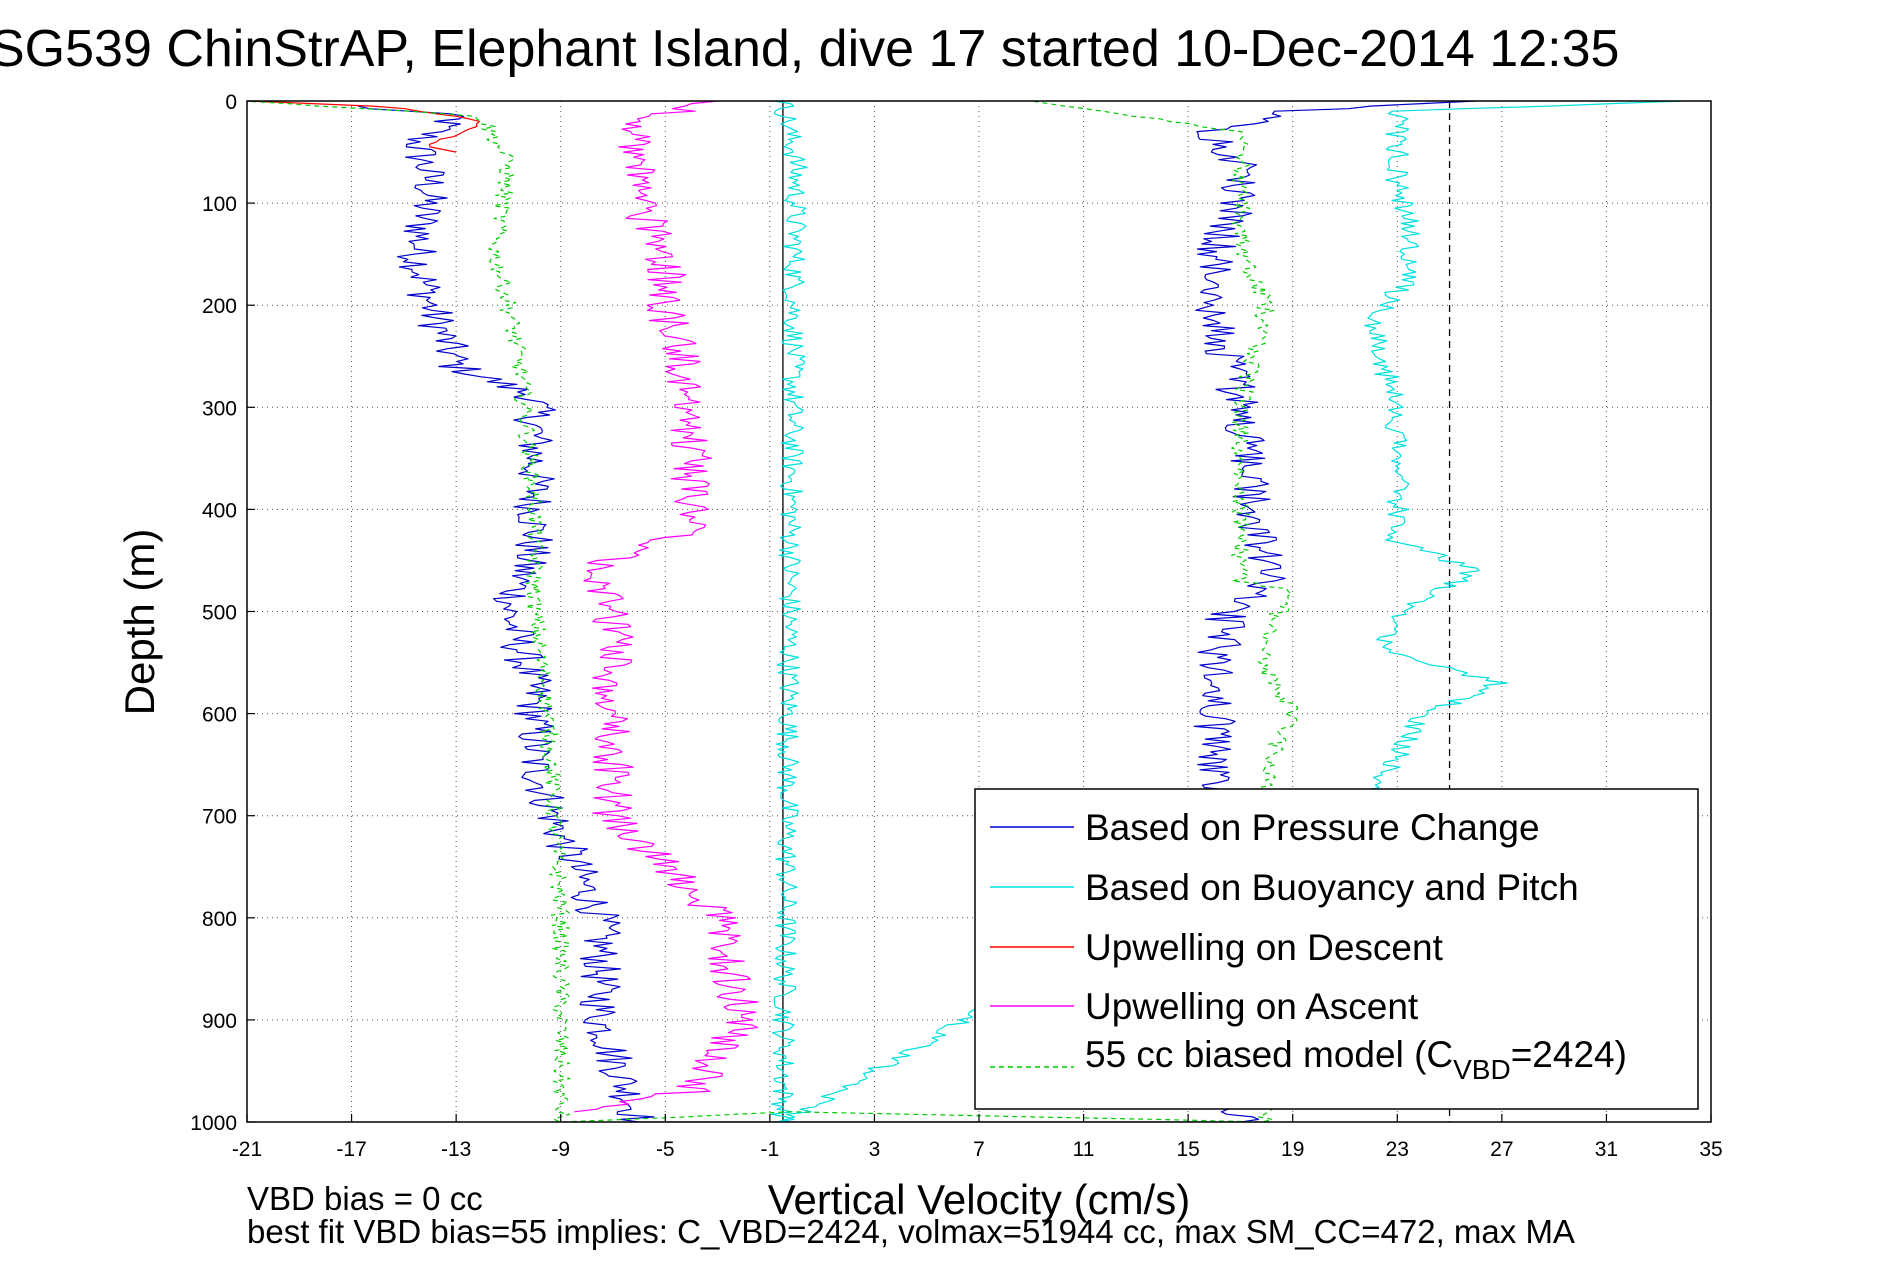  Describe the element at coordinates (365, 1198) in the screenshot. I see `vbd-bias-note: VBD bias = 0 cc` at that location.